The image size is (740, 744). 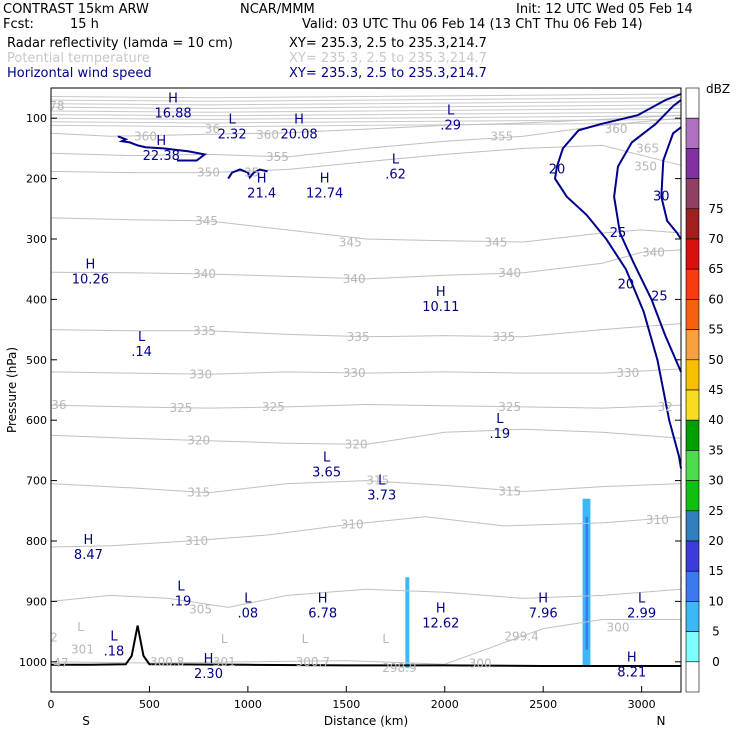 I want to click on colorbar-tick-label: 30, so click(x=715, y=481).